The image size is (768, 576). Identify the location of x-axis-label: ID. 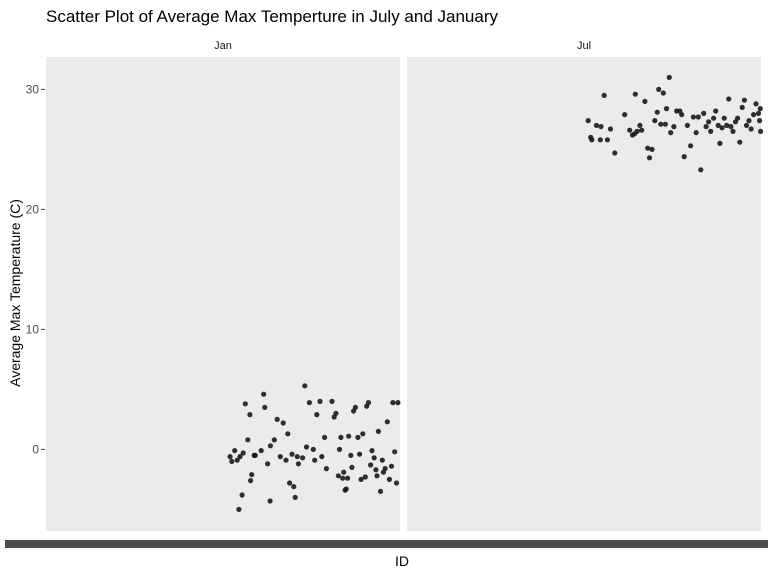
(402, 561).